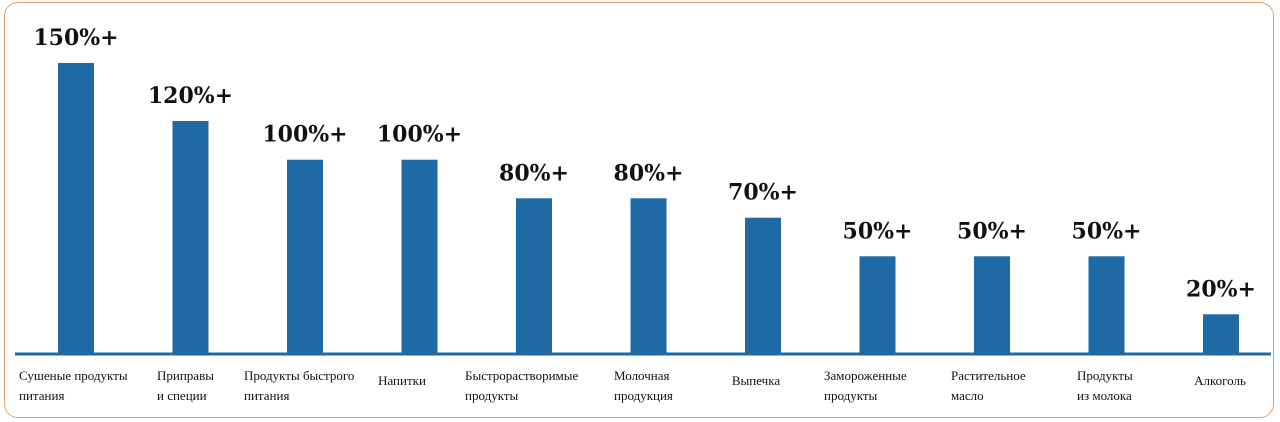 Image resolution: width=1280 pixels, height=422 pixels. I want to click on value-label-10: 50%+, so click(1107, 231).